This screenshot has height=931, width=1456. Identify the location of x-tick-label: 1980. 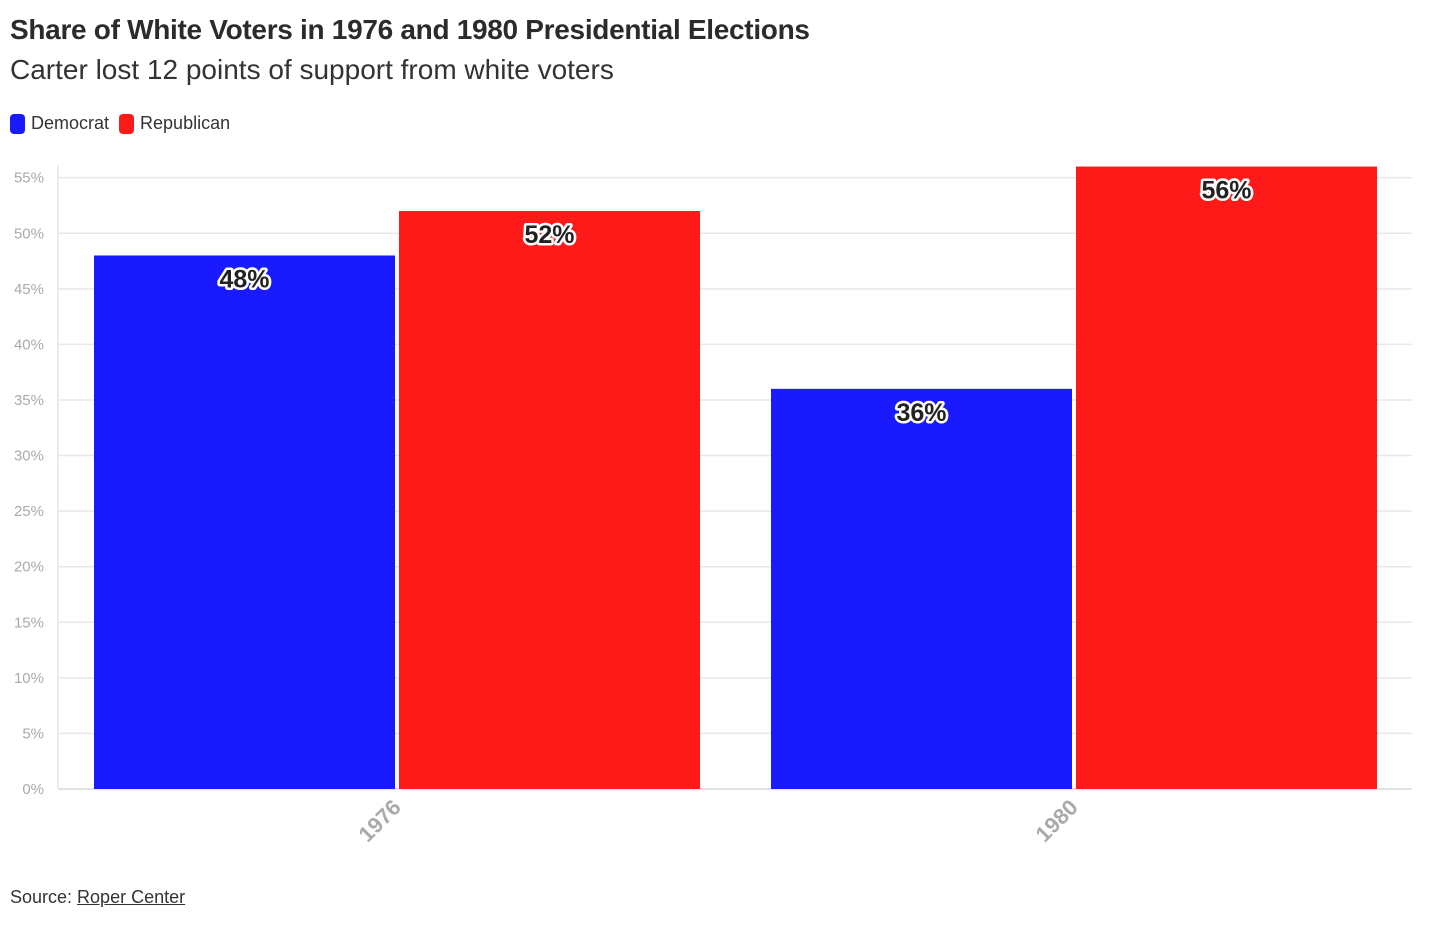
(1057, 821).